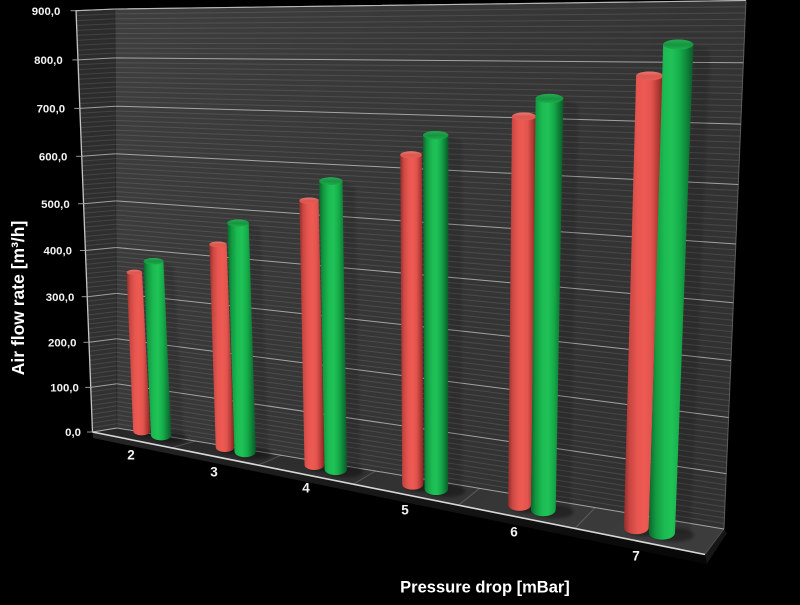 The height and width of the screenshot is (605, 800). I want to click on svg-text: 700,0, so click(51, 110).